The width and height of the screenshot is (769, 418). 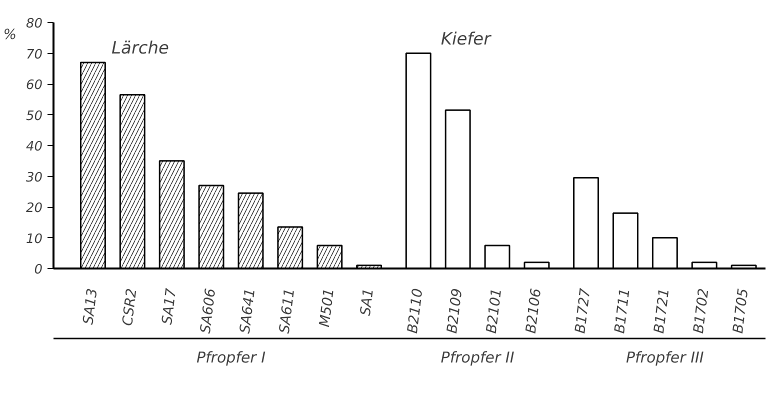 What do you see at coordinates (534, 310) in the screenshot?
I see `x-tick-label: B2106` at bounding box center [534, 310].